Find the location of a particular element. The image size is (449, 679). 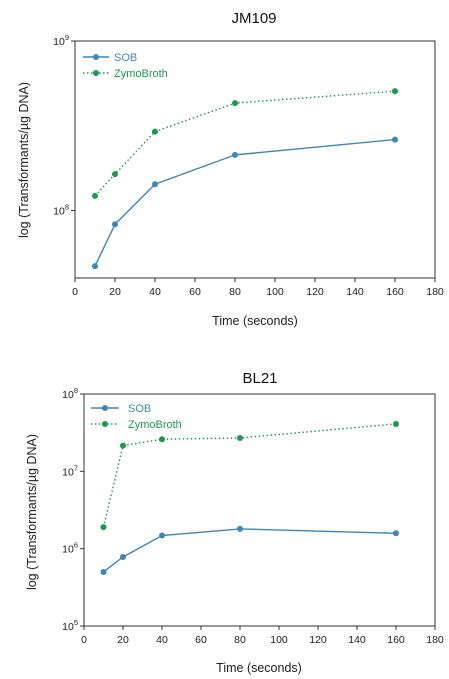

chart-title: BL21 is located at coordinates (259, 378).